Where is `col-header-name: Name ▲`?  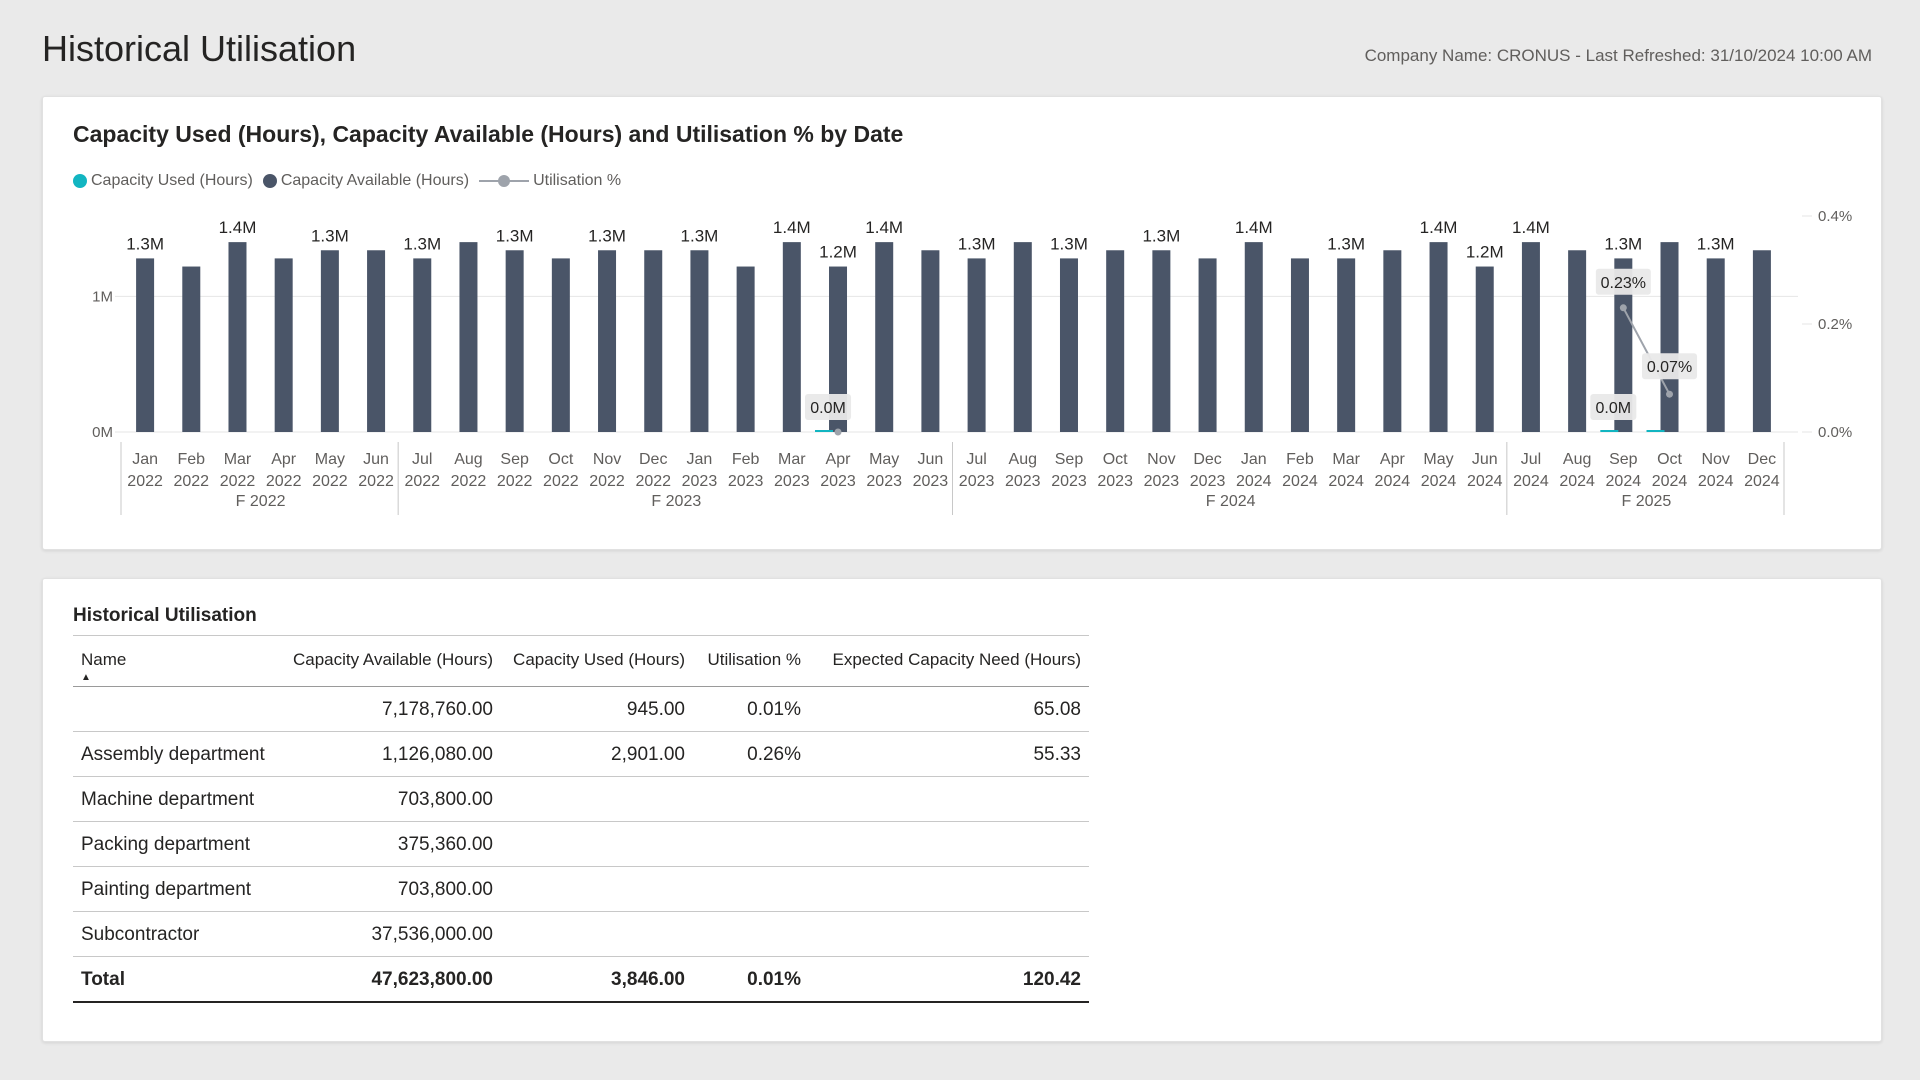
col-header-name: Name ▲ is located at coordinates (179, 661).